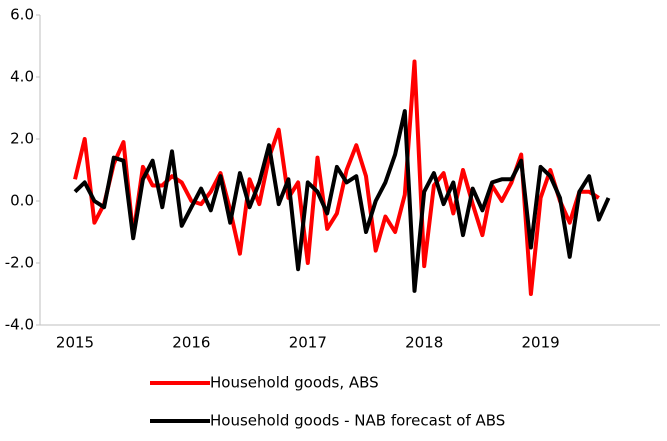  Describe the element at coordinates (357, 421) in the screenshot. I see `legend-label: Household goods - NAB forecast of ABS` at that location.